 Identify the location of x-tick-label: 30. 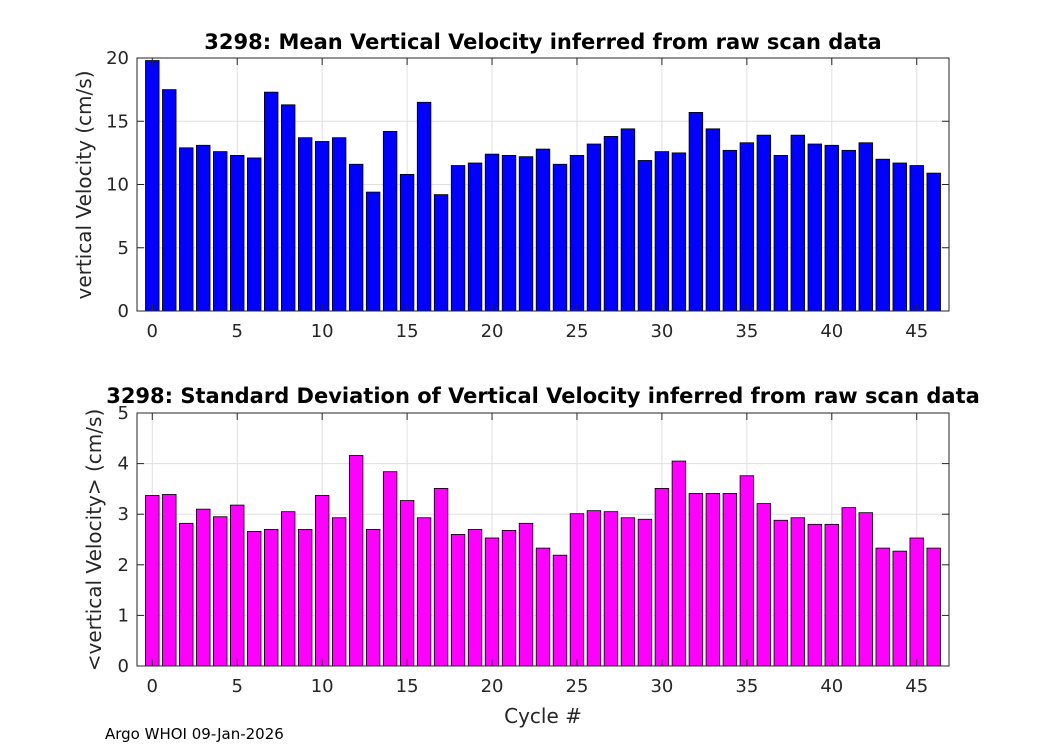
(661, 331).